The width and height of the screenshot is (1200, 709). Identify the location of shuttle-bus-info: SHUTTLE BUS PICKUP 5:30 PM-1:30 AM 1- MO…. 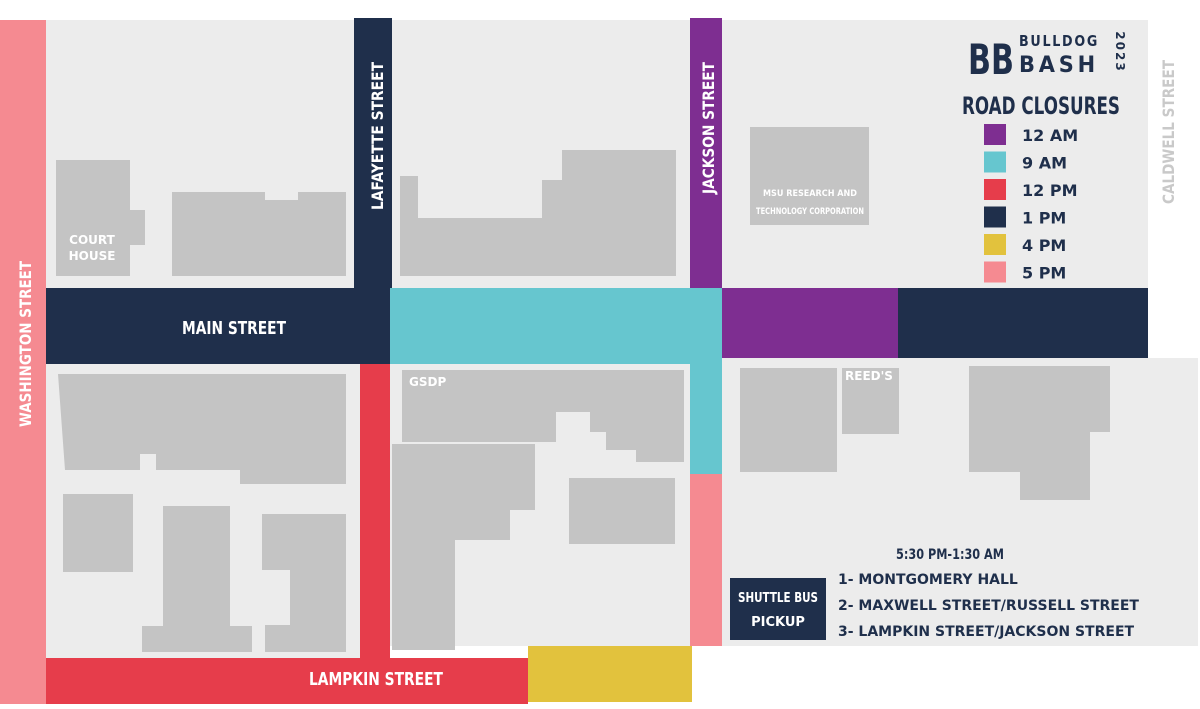
(934, 593).